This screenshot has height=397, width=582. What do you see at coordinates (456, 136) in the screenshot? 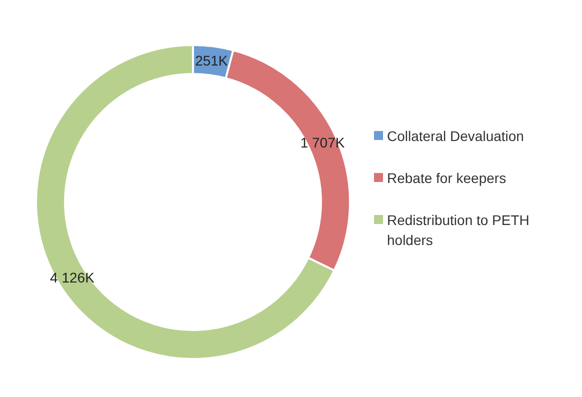
I see `legend-label: Collateral Devaluation` at bounding box center [456, 136].